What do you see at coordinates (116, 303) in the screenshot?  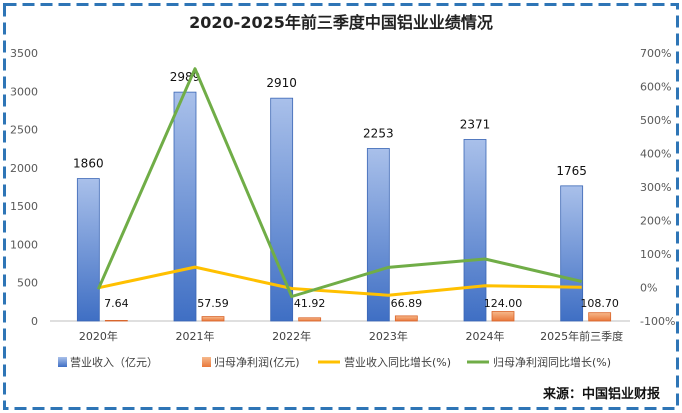 I see `profit-bar-label: 7.64` at bounding box center [116, 303].